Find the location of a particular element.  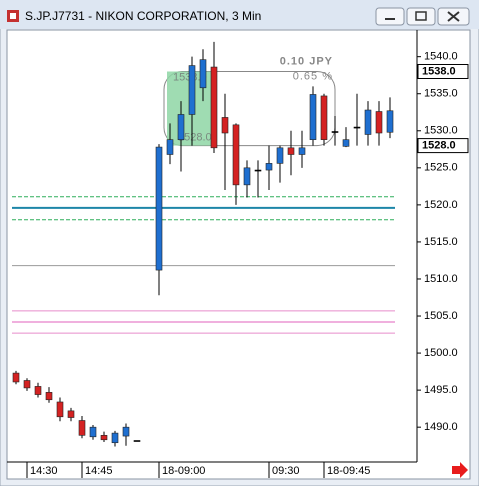

x-tick-label: 18-09:45 is located at coordinates (348, 471).